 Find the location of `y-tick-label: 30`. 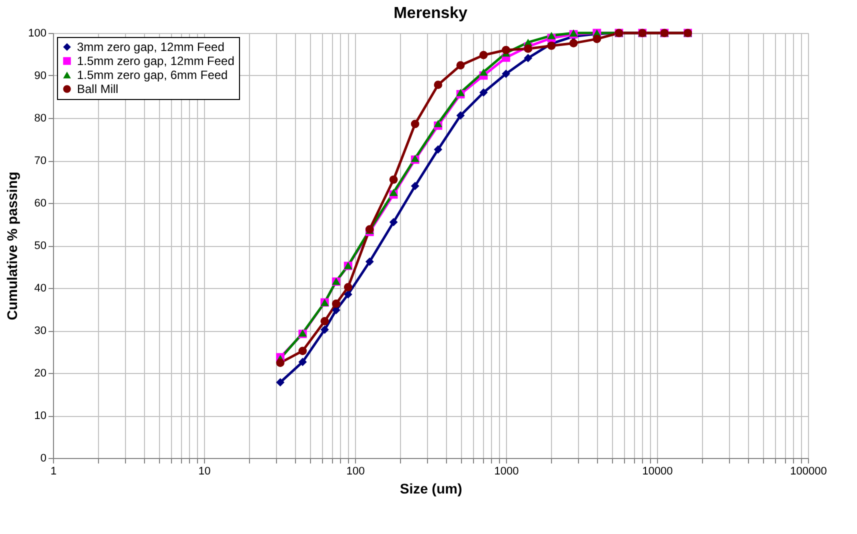

y-tick-label: 30 is located at coordinates (40, 331).